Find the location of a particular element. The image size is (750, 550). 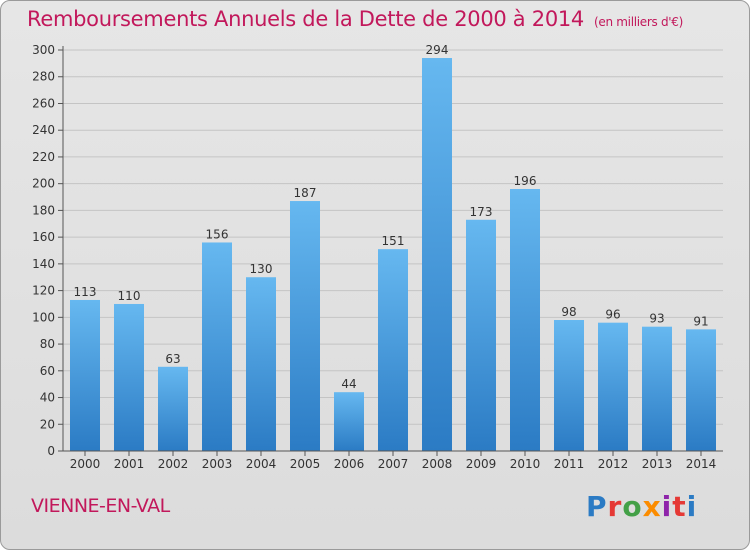

x-tick-label: 2007 is located at coordinates (393, 464).